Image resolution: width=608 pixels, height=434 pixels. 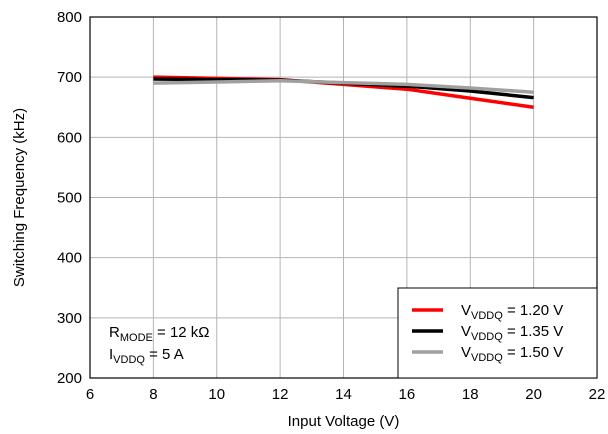 What do you see at coordinates (470, 394) in the screenshot?
I see `x-tick-label: 18` at bounding box center [470, 394].